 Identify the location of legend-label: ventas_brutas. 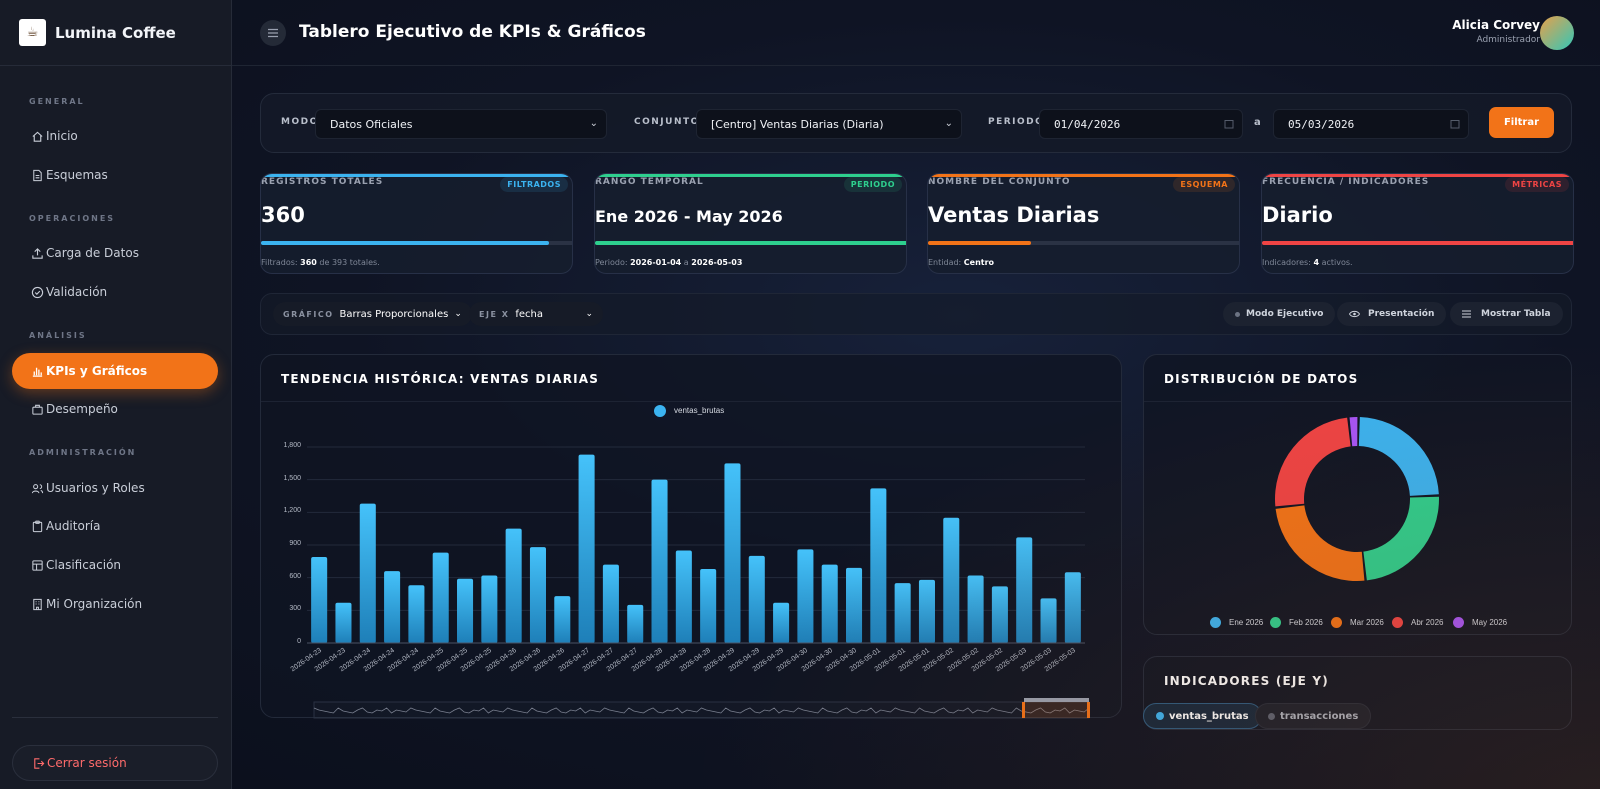
(699, 410).